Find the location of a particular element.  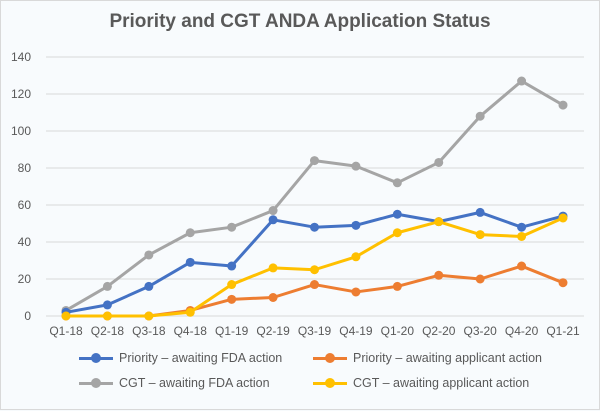

x-tick-label: Q4-19 is located at coordinates (356, 331).